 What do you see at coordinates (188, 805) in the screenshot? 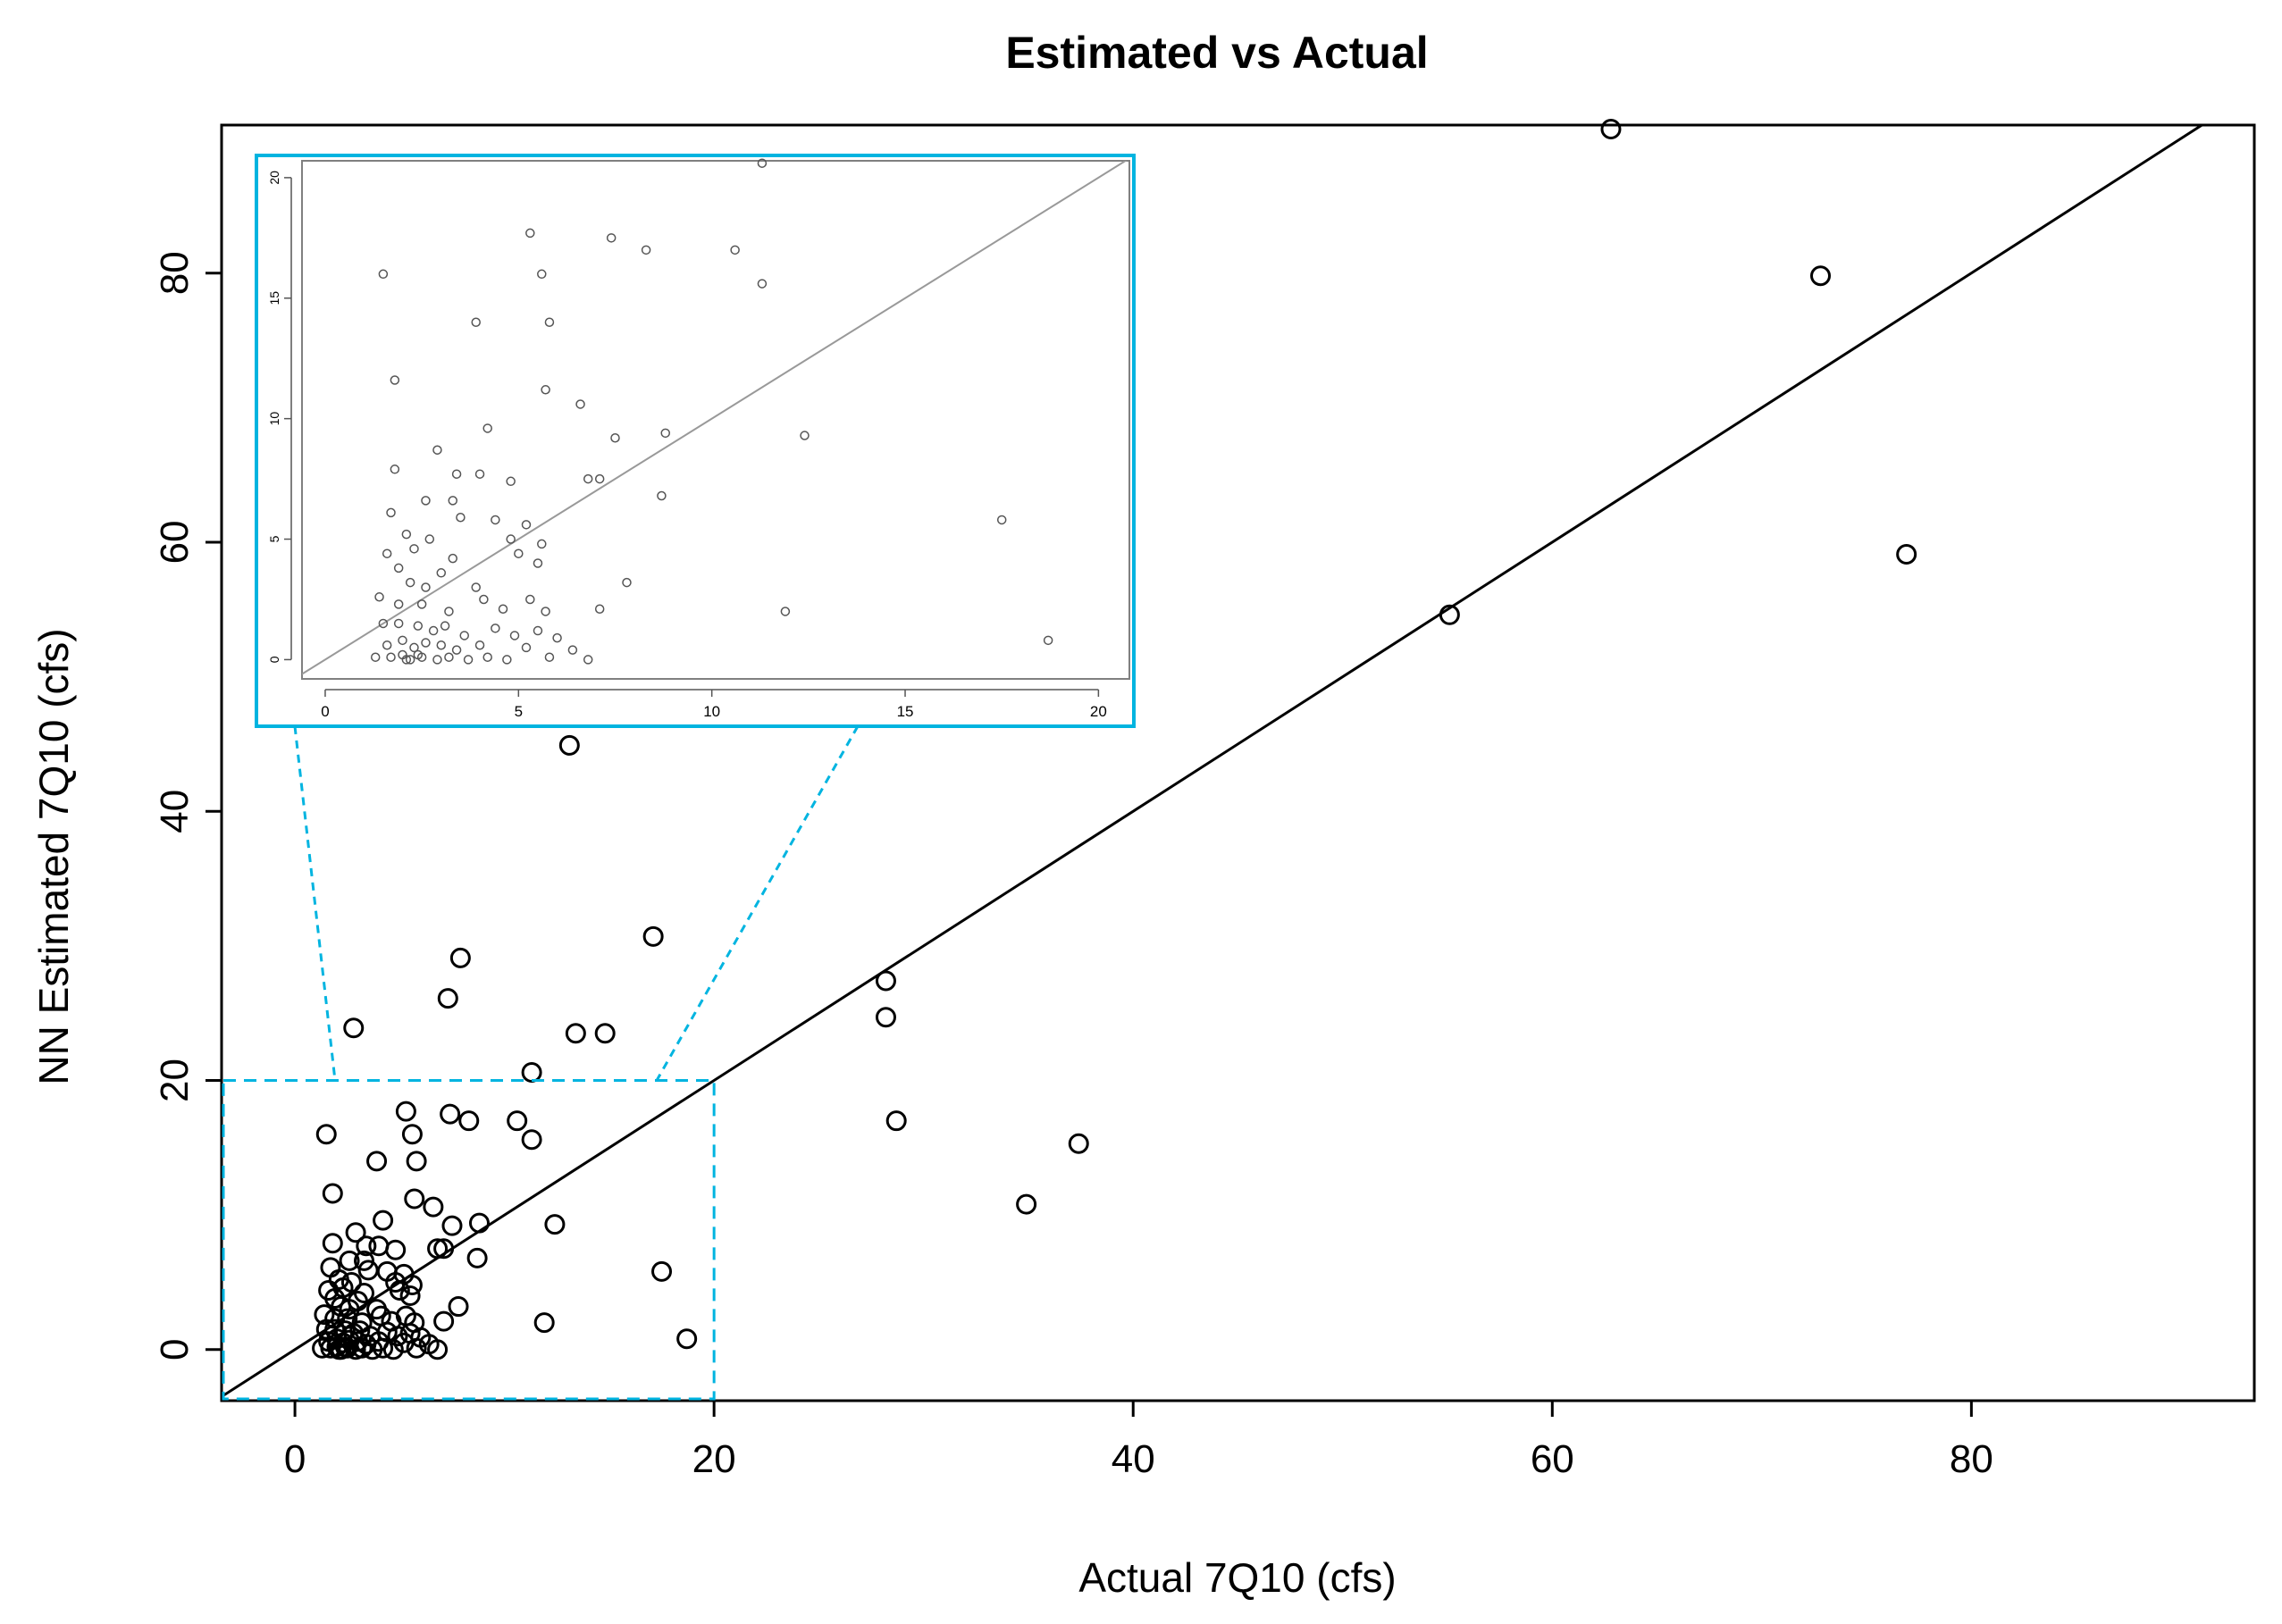
I see `y-axis: 0 20 40 60 80` at bounding box center [188, 805].